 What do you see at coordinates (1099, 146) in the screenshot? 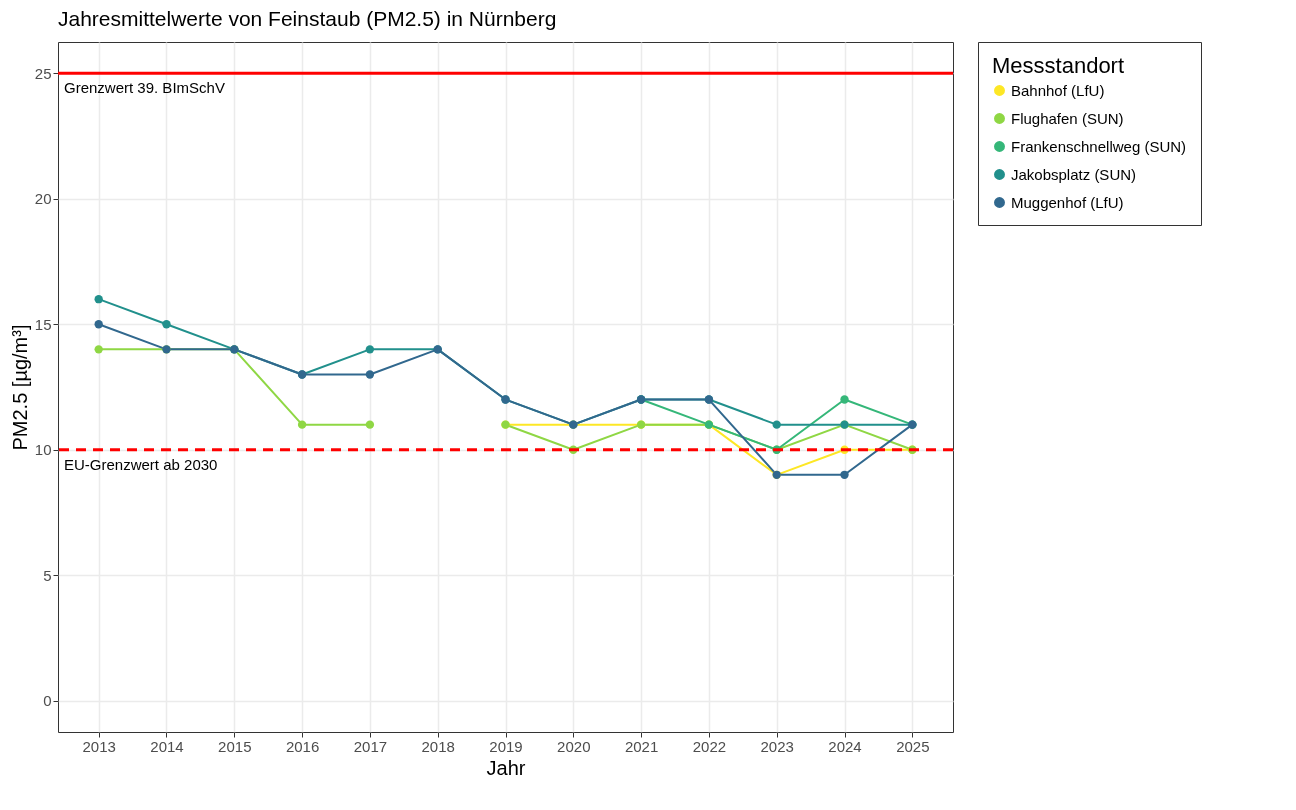
I see `legend-label: Frankenschnellweg (SUN)` at bounding box center [1099, 146].